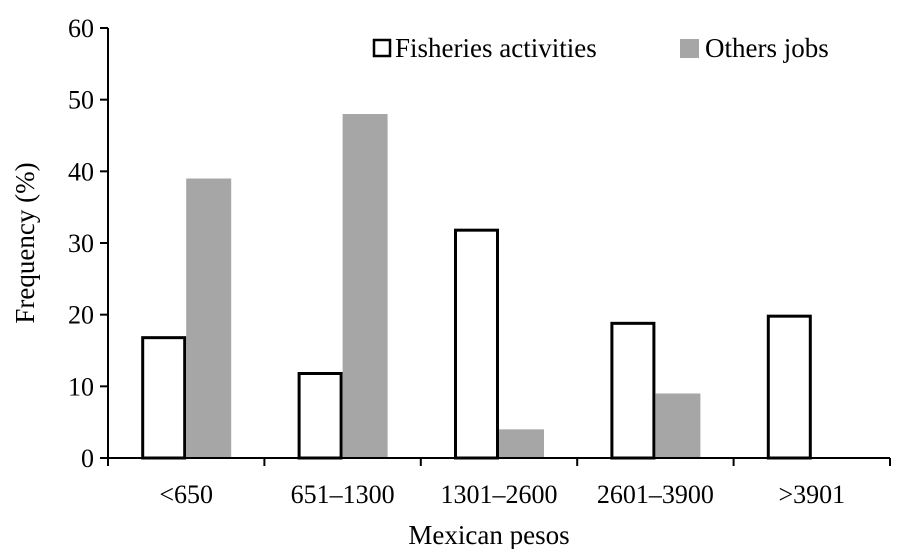 This screenshot has width=899, height=549. What do you see at coordinates (382, 48) in the screenshot?
I see `legend-swatch-fisheries` at bounding box center [382, 48].